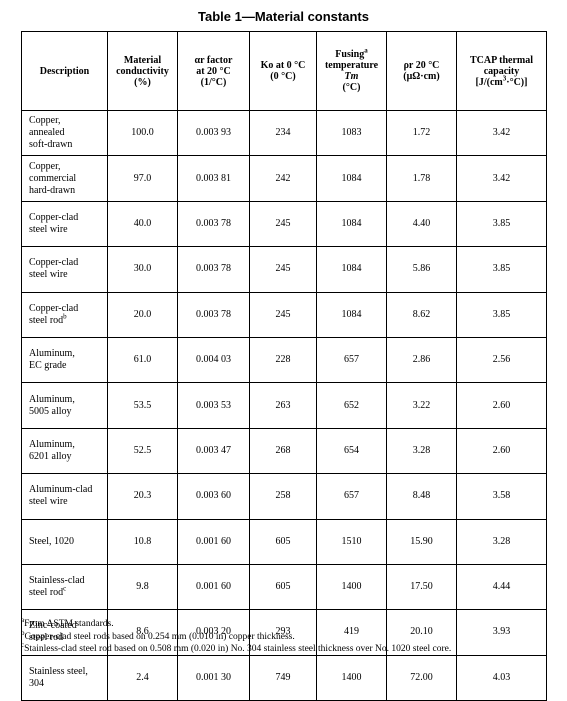 Image resolution: width=567 pixels, height=701 pixels. I want to click on header-line: (μΩ·cm), so click(421, 76).